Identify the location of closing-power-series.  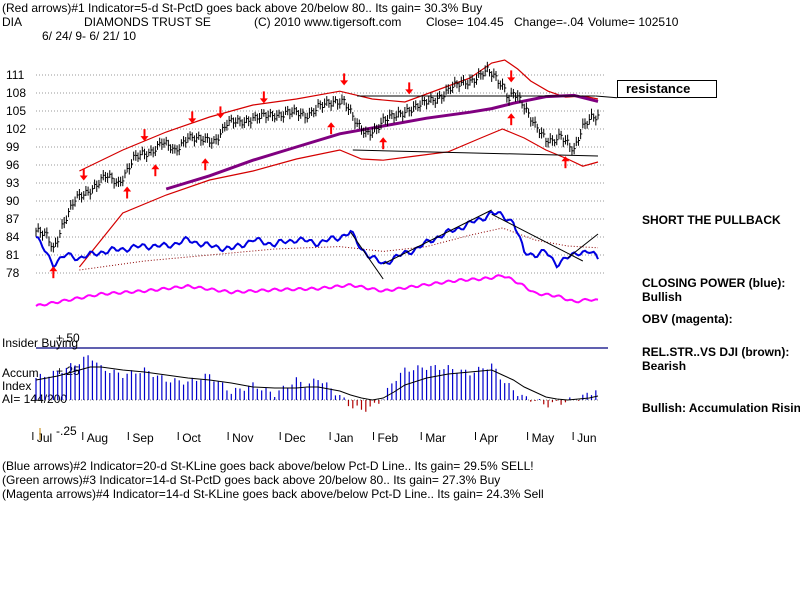
(317, 239).